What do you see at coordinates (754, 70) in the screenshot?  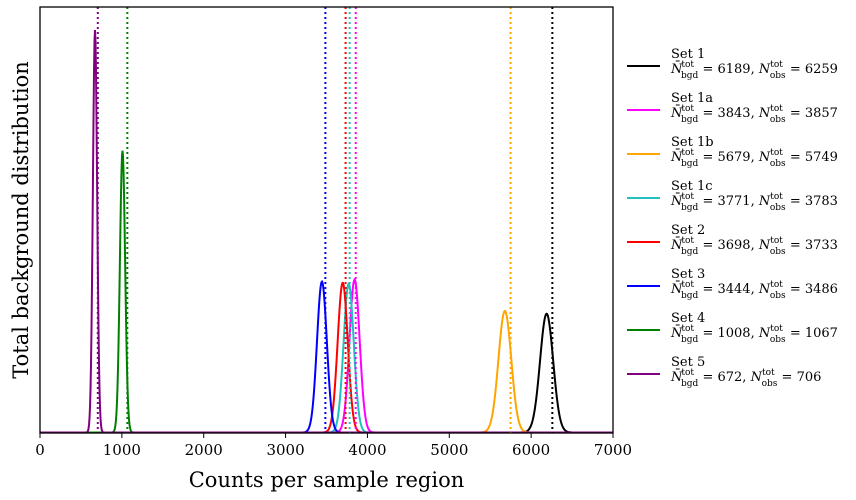 I see `legend-stat-1: N̄tot bgd = 6189, Ntot obs = 6259` at bounding box center [754, 70].